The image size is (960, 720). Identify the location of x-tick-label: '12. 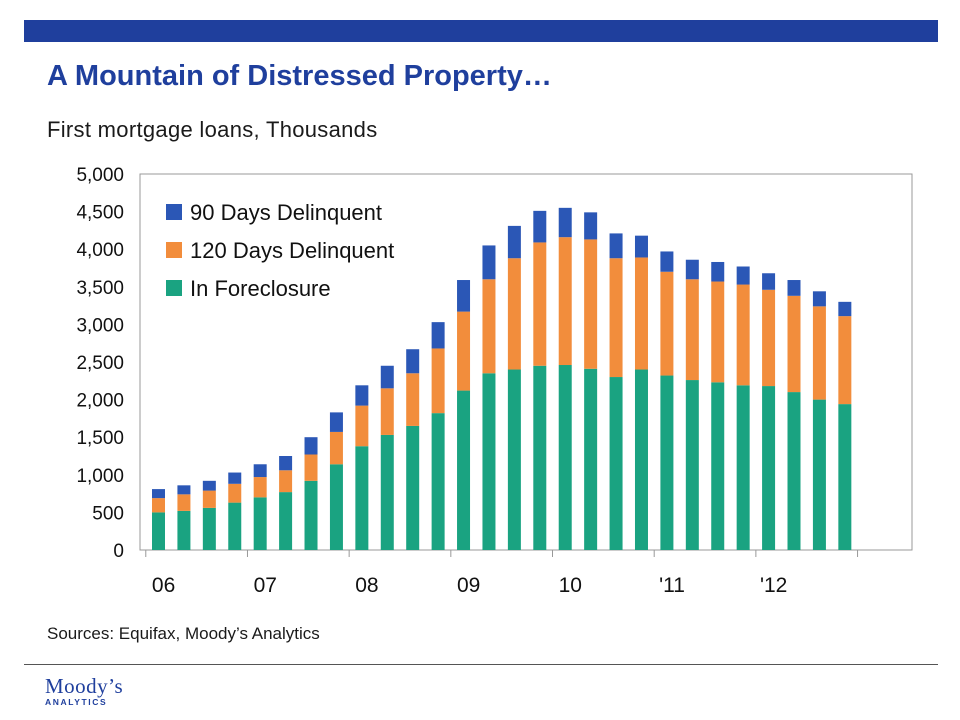
(773, 585).